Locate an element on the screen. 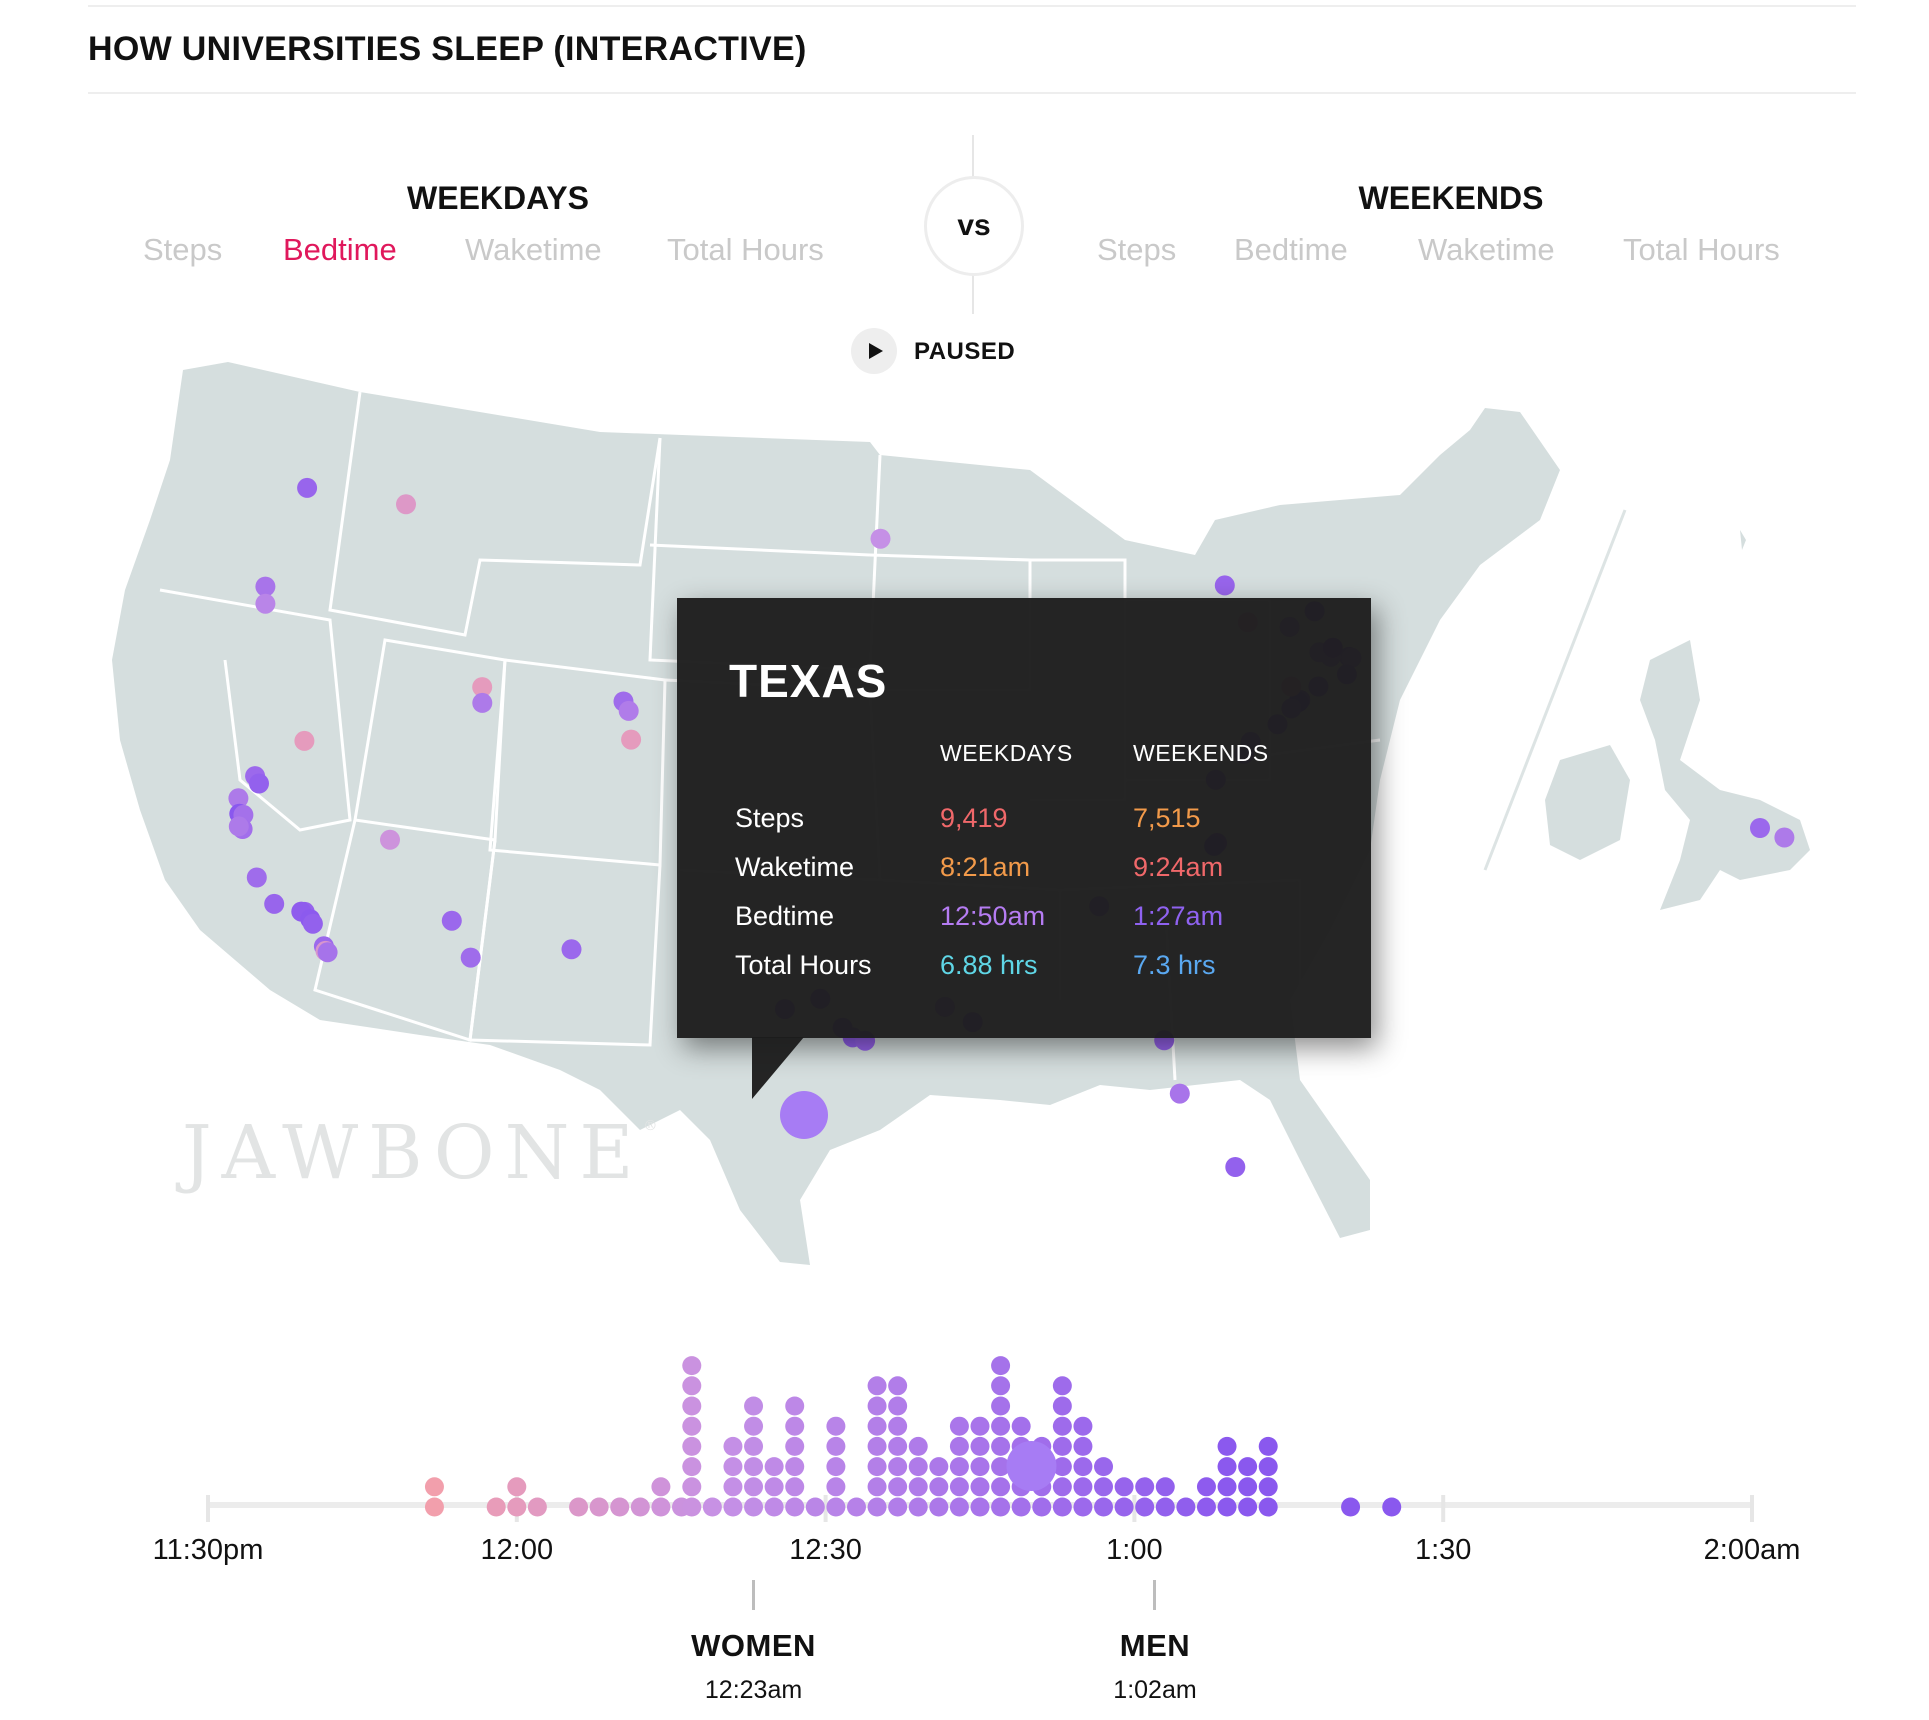 Image resolution: width=1929 pixels, height=1720 pixels. weekdays-steps-tab: Steps is located at coordinates (183, 249).